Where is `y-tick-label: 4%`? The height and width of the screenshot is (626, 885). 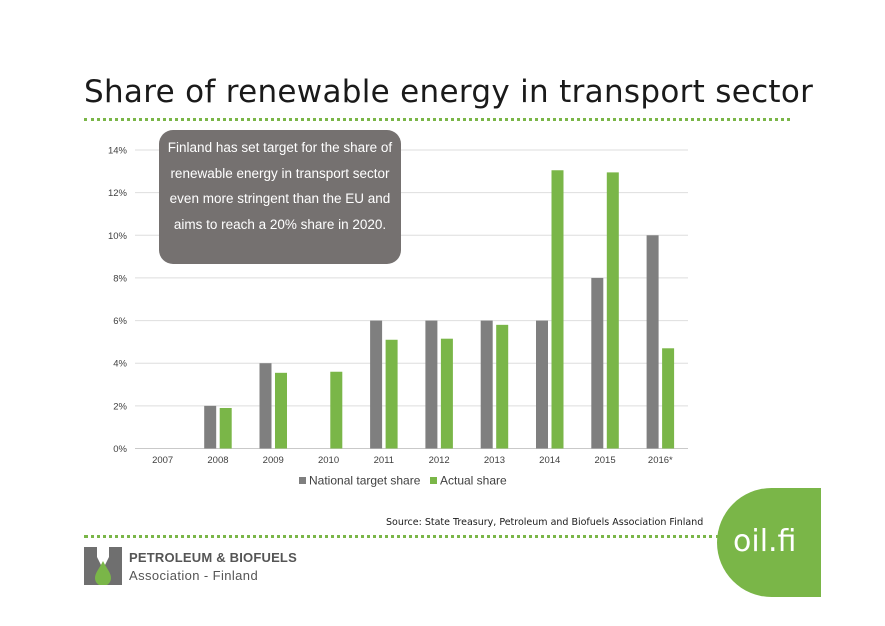
y-tick-label: 4% is located at coordinates (120, 364).